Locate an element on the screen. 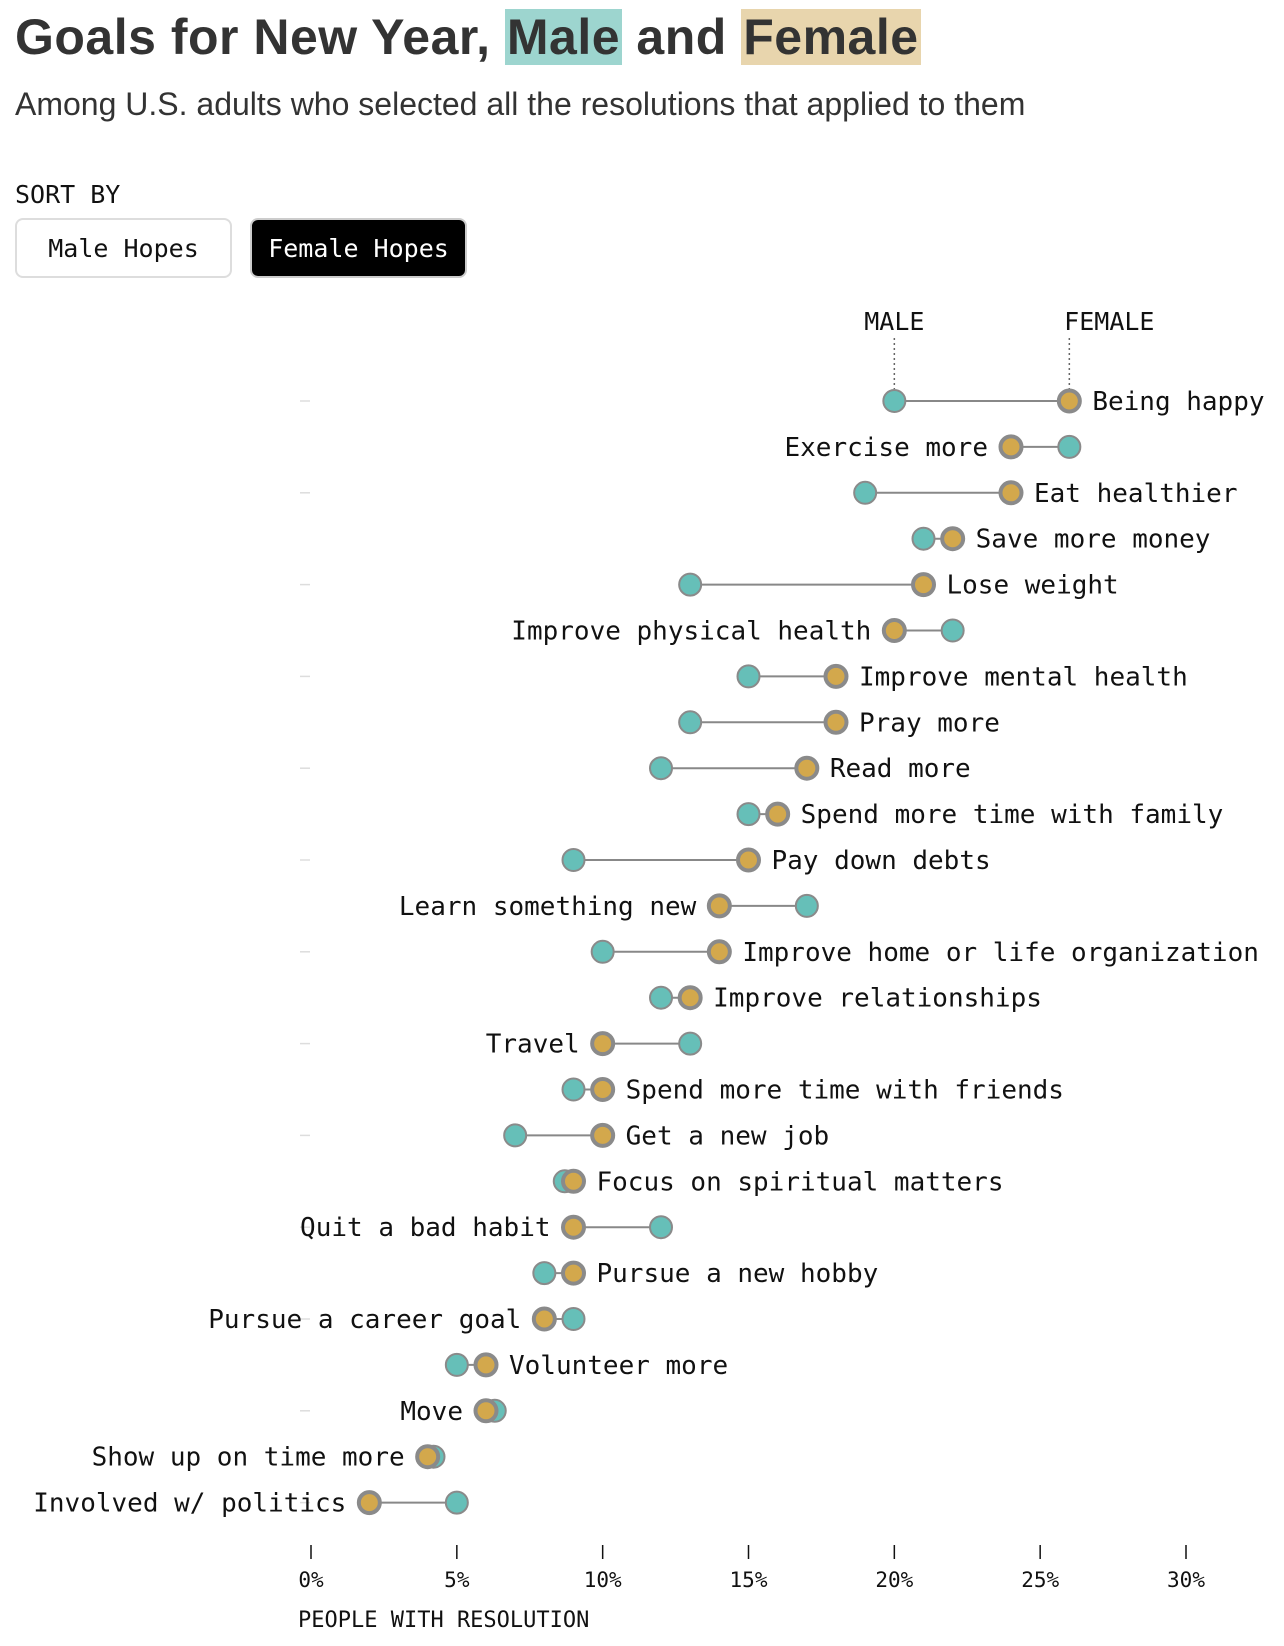 This screenshot has width=1284, height=1646. annotation-female: FEMALE is located at coordinates (1109, 321).